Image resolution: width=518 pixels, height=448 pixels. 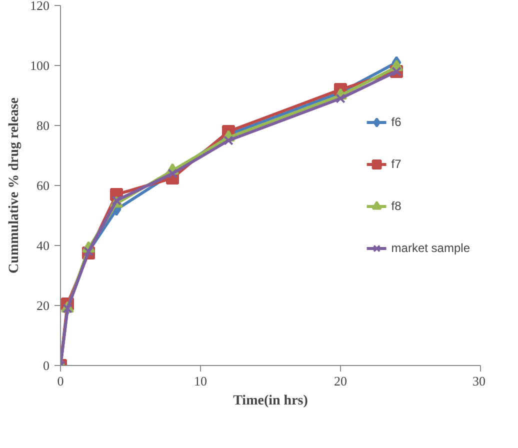 What do you see at coordinates (43, 185) in the screenshot?
I see `y-tick-label: 60` at bounding box center [43, 185].